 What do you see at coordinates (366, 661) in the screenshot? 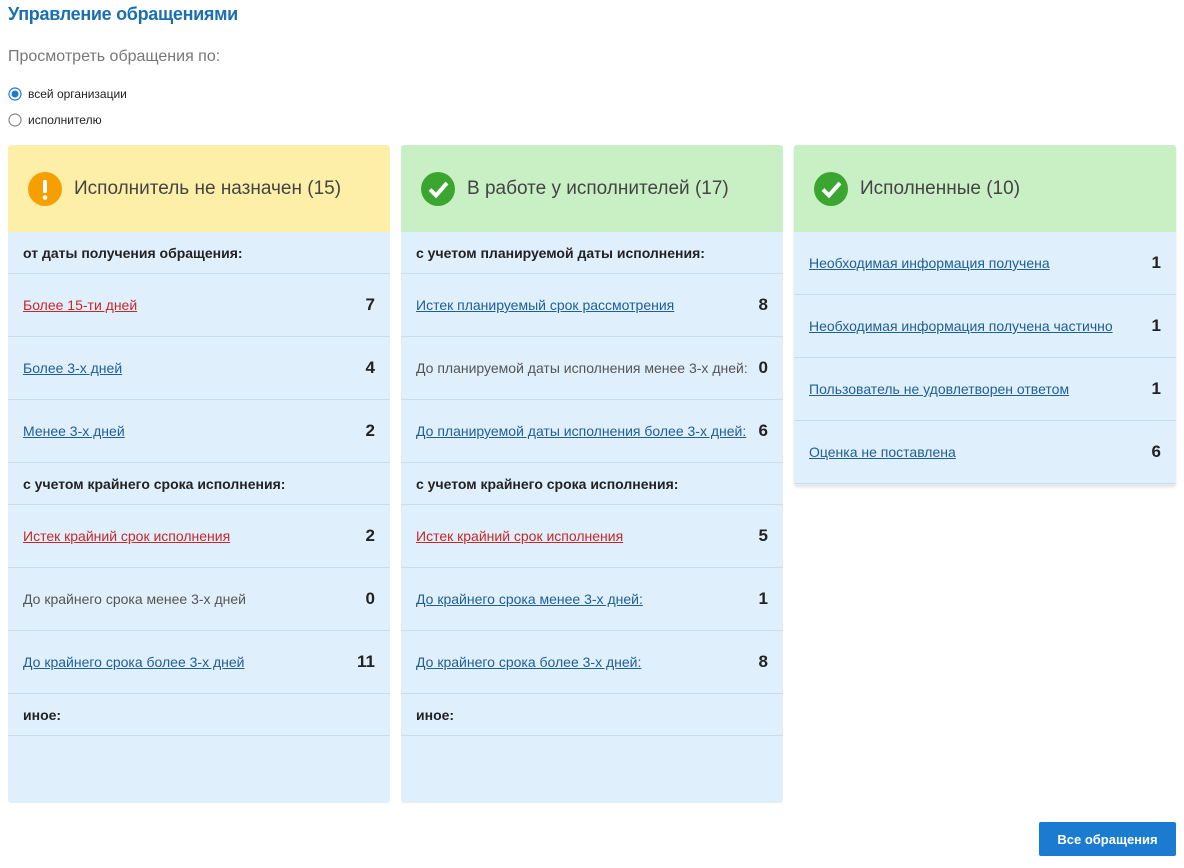
I see `stat-count: 11` at bounding box center [366, 661].